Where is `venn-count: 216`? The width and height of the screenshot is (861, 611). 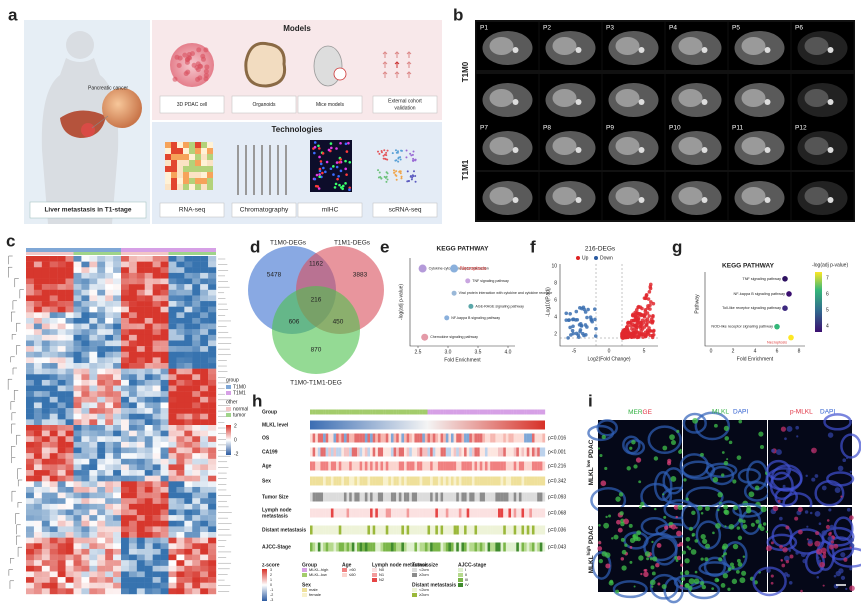 venn-count: 216 is located at coordinates (316, 300).